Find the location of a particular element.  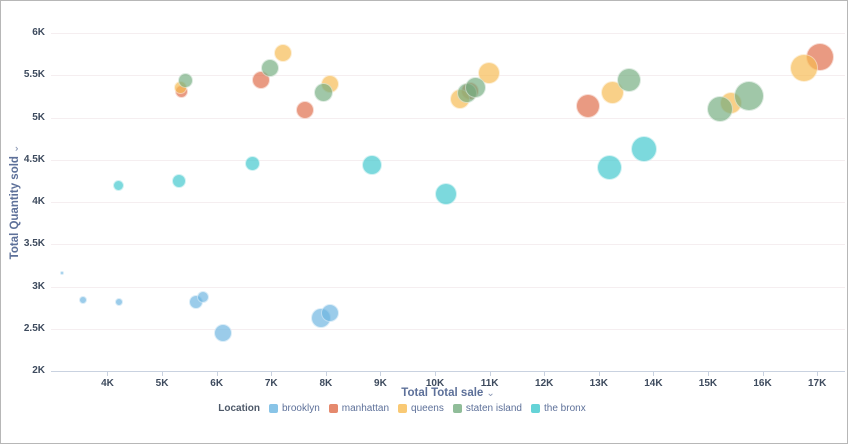

legend-item-queens: queens is located at coordinates (421, 408).